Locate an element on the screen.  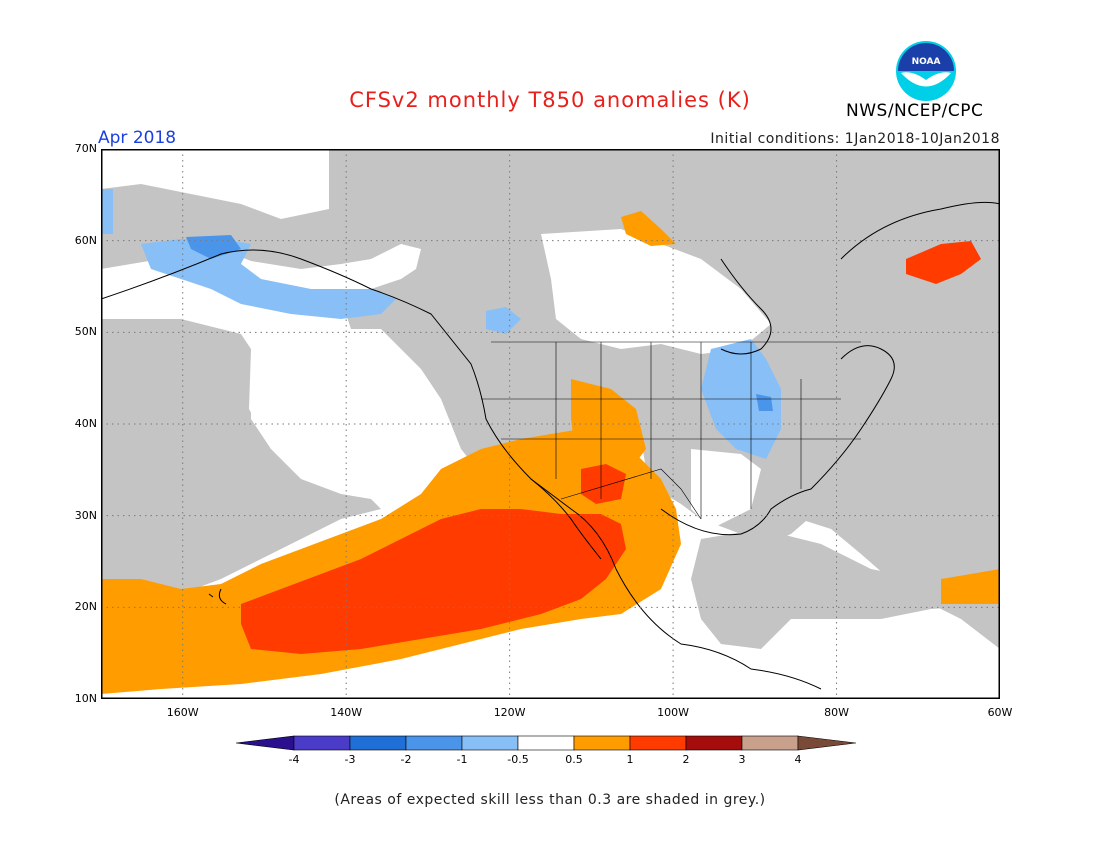
colorbar-tick-label: 3 is located at coordinates (742, 759).